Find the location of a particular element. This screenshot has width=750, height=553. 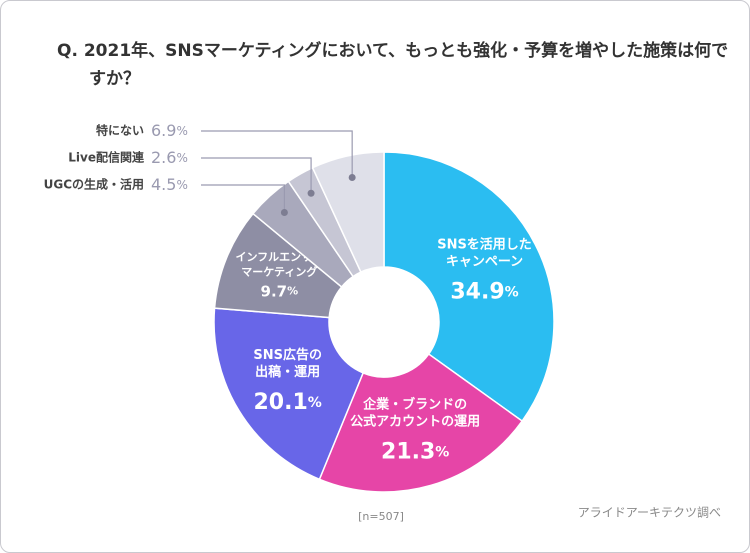

legend-label: Live配信関連 is located at coordinates (106, 157).